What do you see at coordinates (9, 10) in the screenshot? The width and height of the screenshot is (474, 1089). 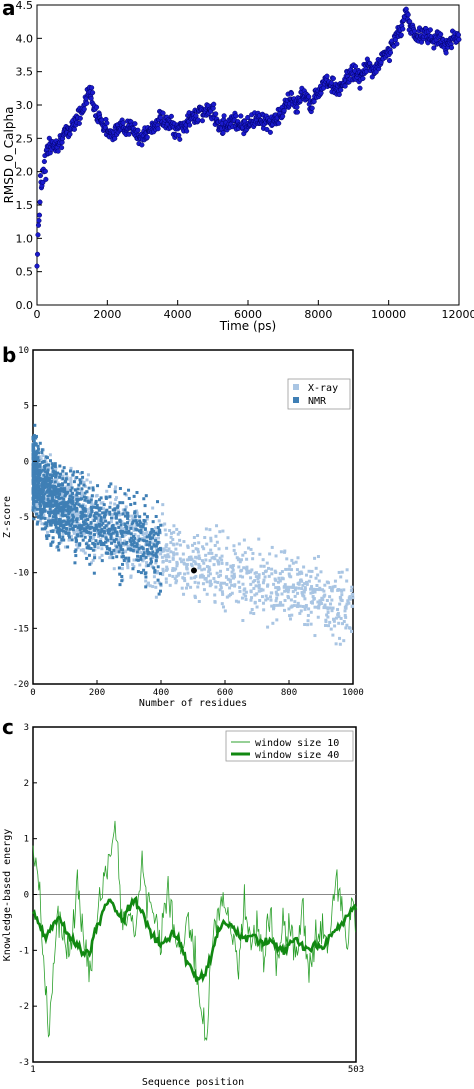 I see `panel-label-a: a` at bounding box center [9, 10].